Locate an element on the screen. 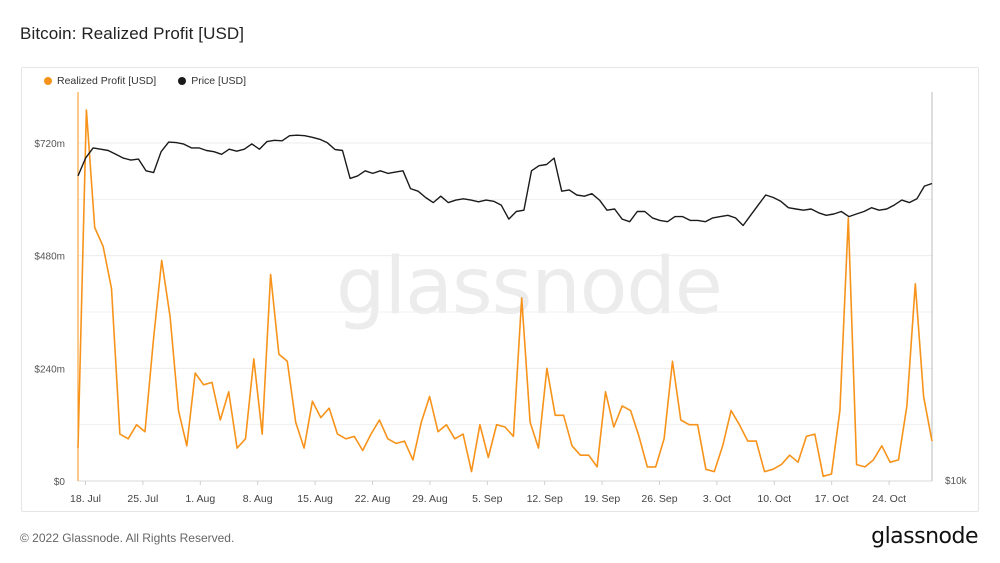  x-tick-label: 12. Sep is located at coordinates (545, 499).